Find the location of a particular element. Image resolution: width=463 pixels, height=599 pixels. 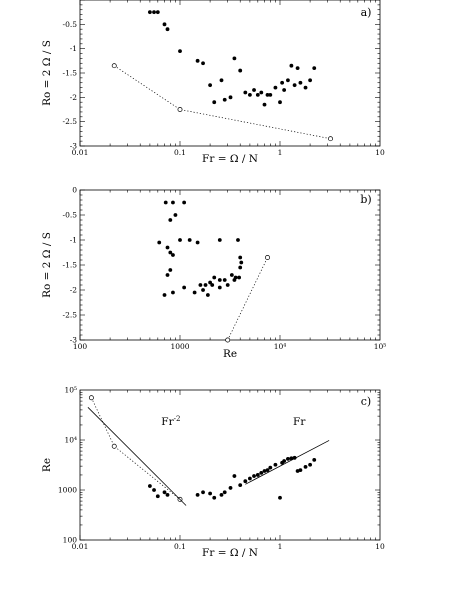

y-axis-label: Re is located at coordinates (47, 465).